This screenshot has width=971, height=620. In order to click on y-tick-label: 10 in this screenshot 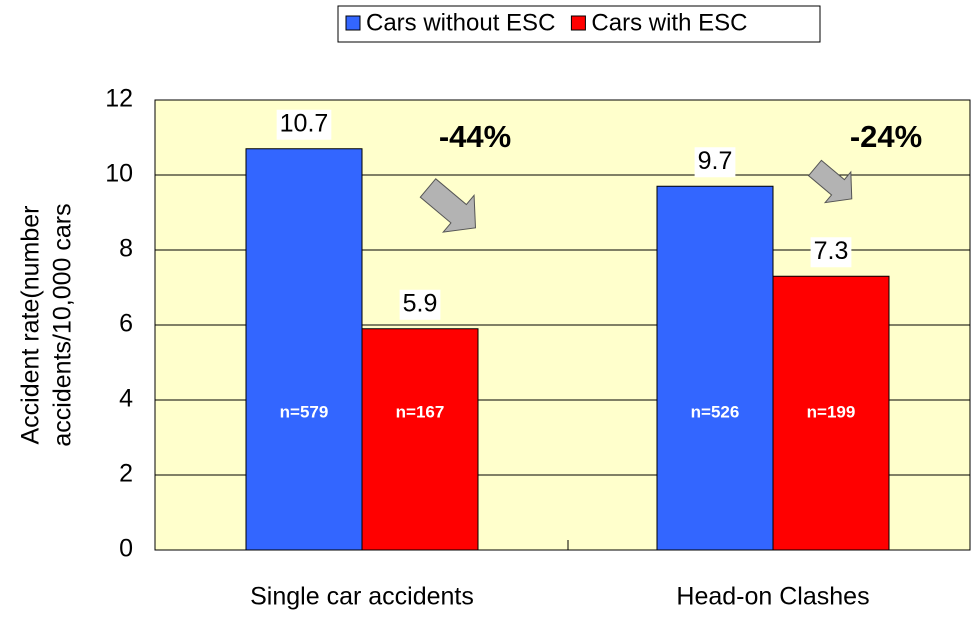, I will do `click(119, 174)`.